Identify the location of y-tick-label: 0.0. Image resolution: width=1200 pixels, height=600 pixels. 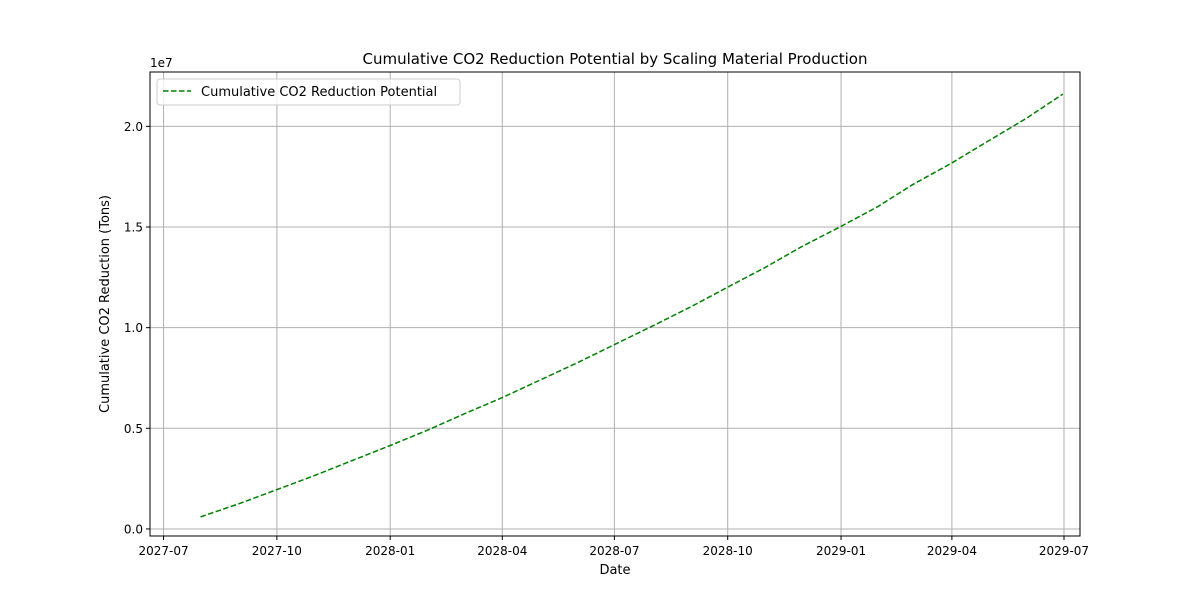
(133, 529).